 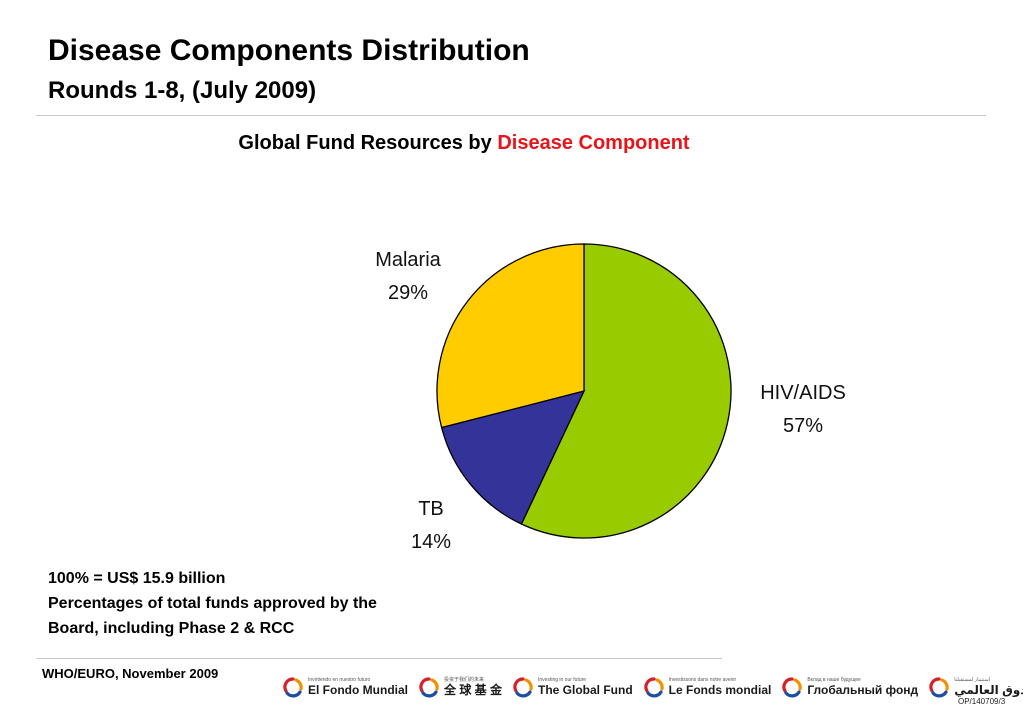 What do you see at coordinates (702, 680) in the screenshot?
I see `logo-tagline: Investissons dans notre avenir` at bounding box center [702, 680].